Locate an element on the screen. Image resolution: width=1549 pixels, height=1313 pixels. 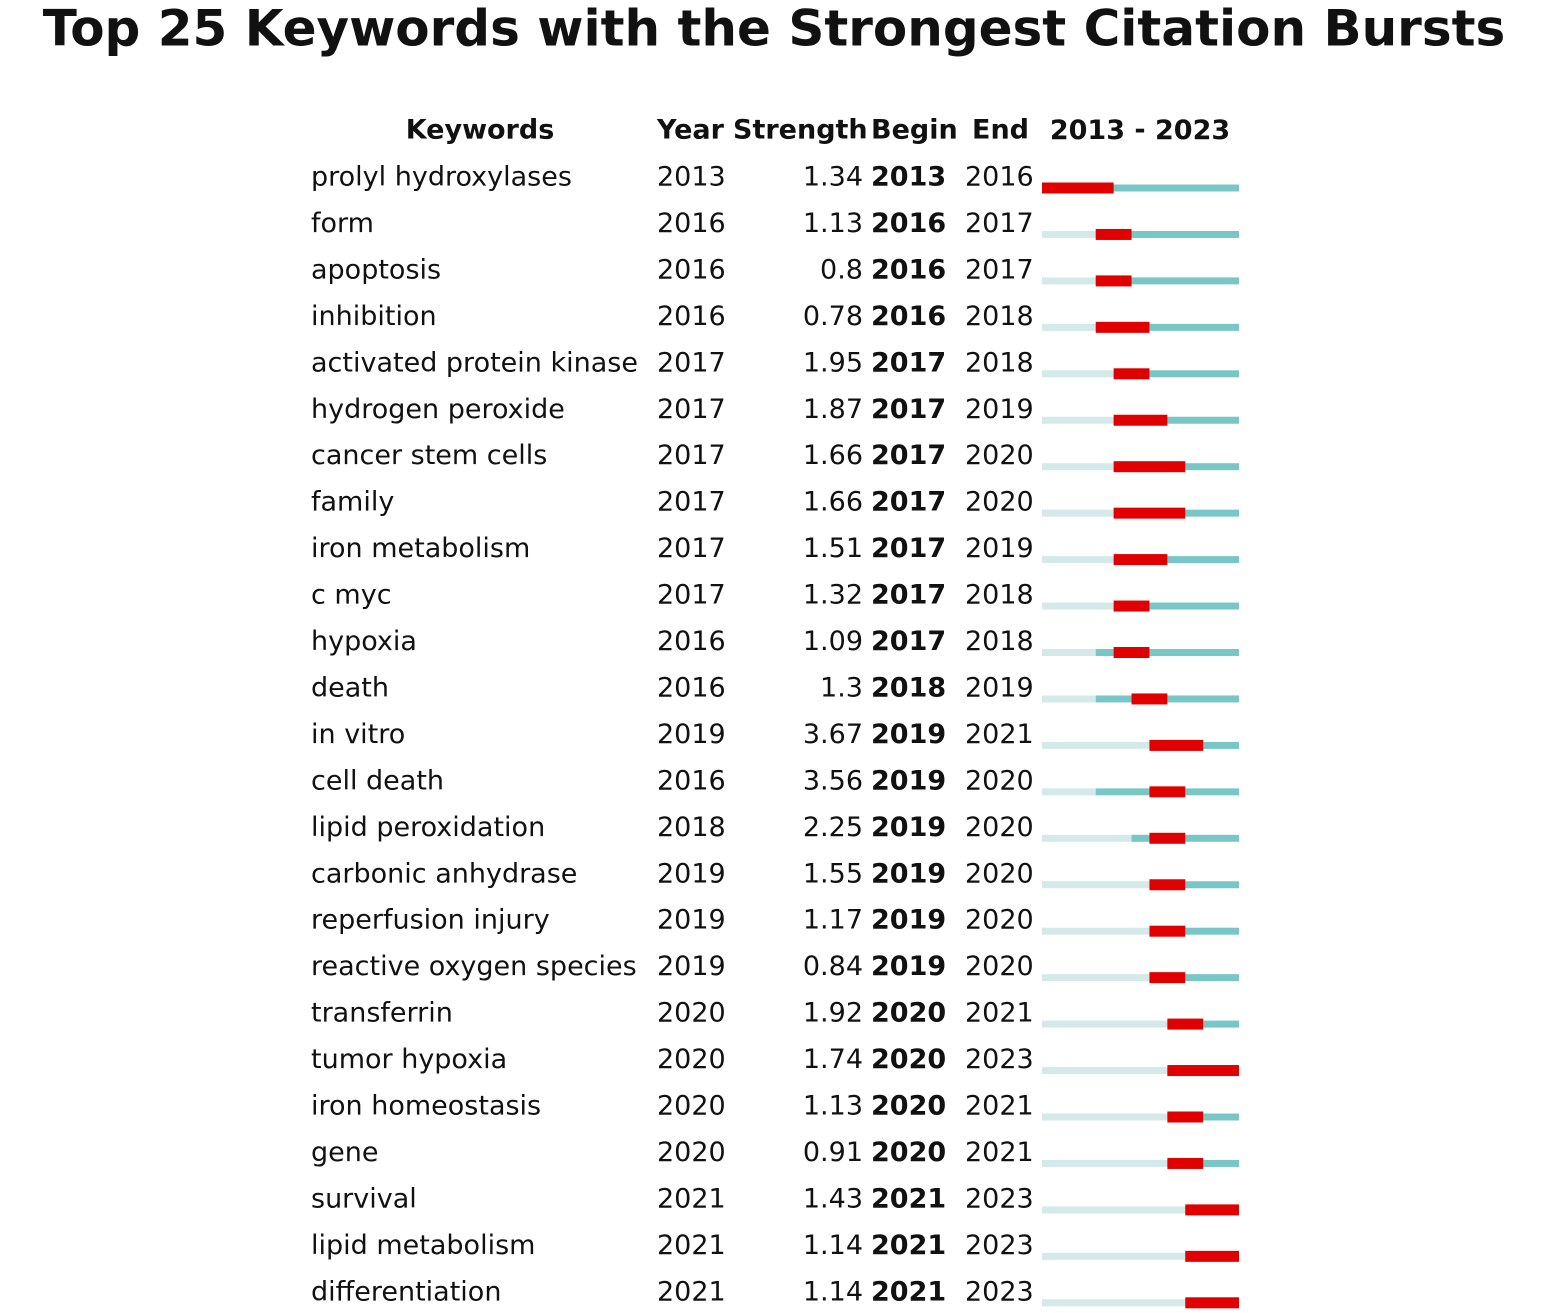
keyword: carbonic anhydrase is located at coordinates (444, 873).